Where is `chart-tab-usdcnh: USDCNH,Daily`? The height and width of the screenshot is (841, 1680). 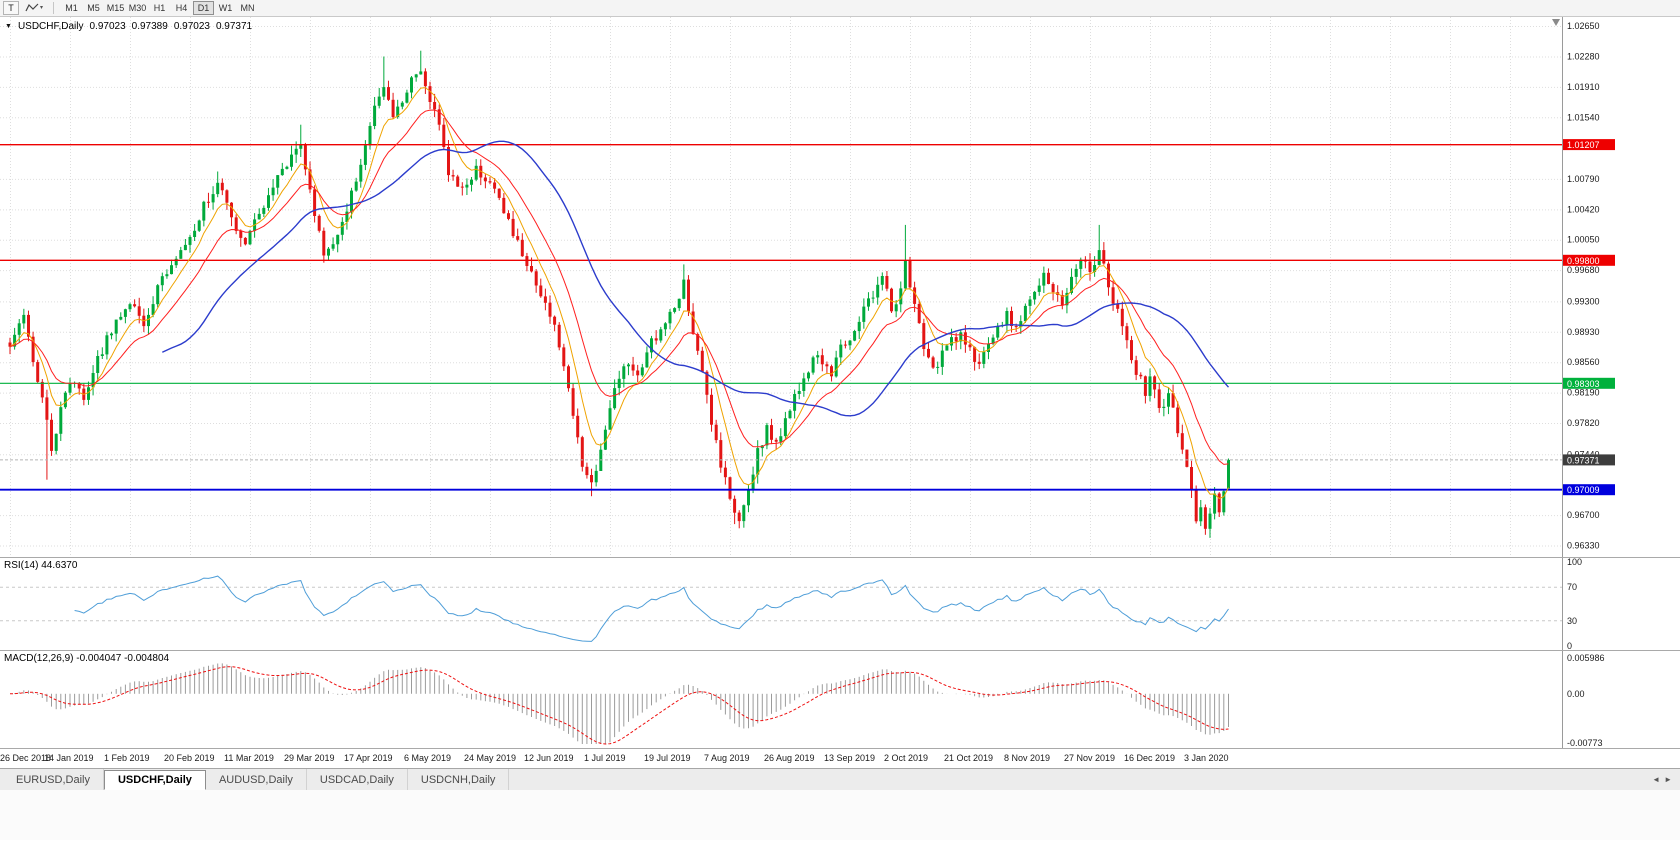
chart-tab-usdcnh: USDCNH,Daily is located at coordinates (459, 779).